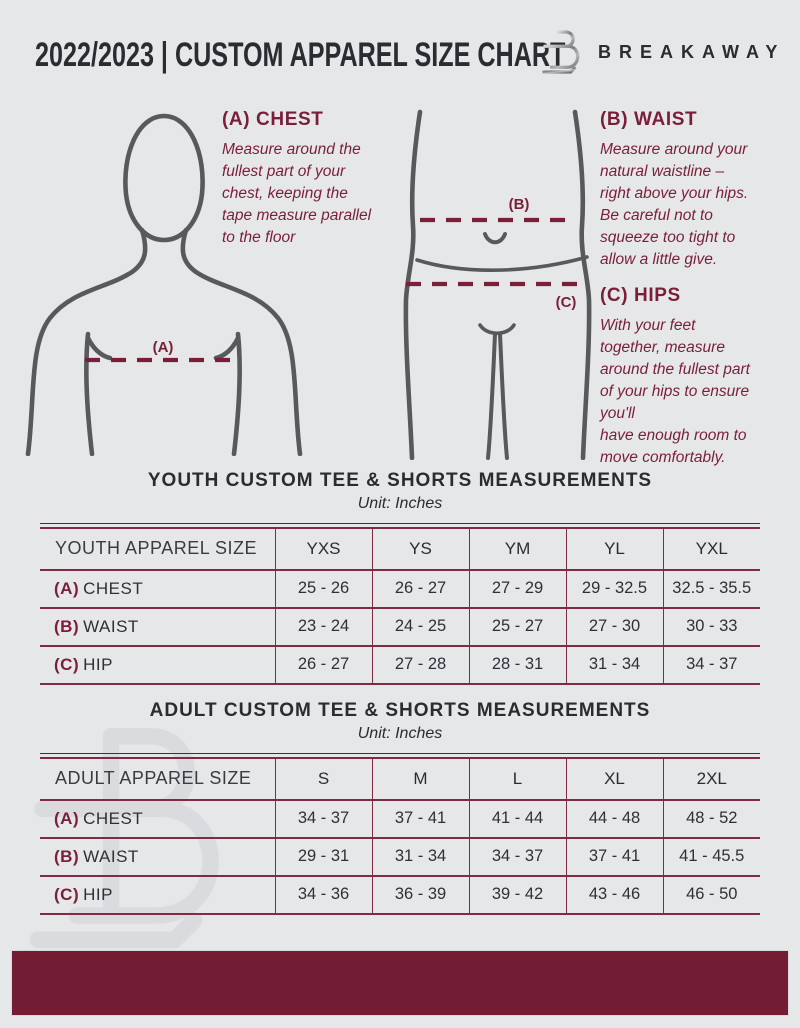 Image resolution: width=800 pixels, height=1028 pixels. I want to click on size-column-header: YL, so click(614, 549).